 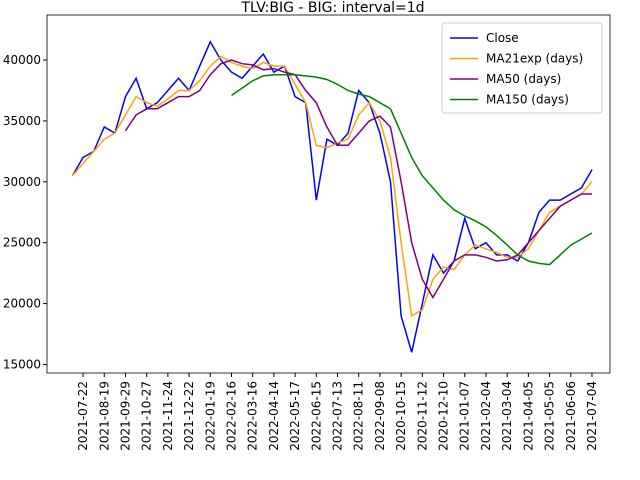 What do you see at coordinates (147, 416) in the screenshot?
I see `x-tick-label: 2021-10-27` at bounding box center [147, 416].